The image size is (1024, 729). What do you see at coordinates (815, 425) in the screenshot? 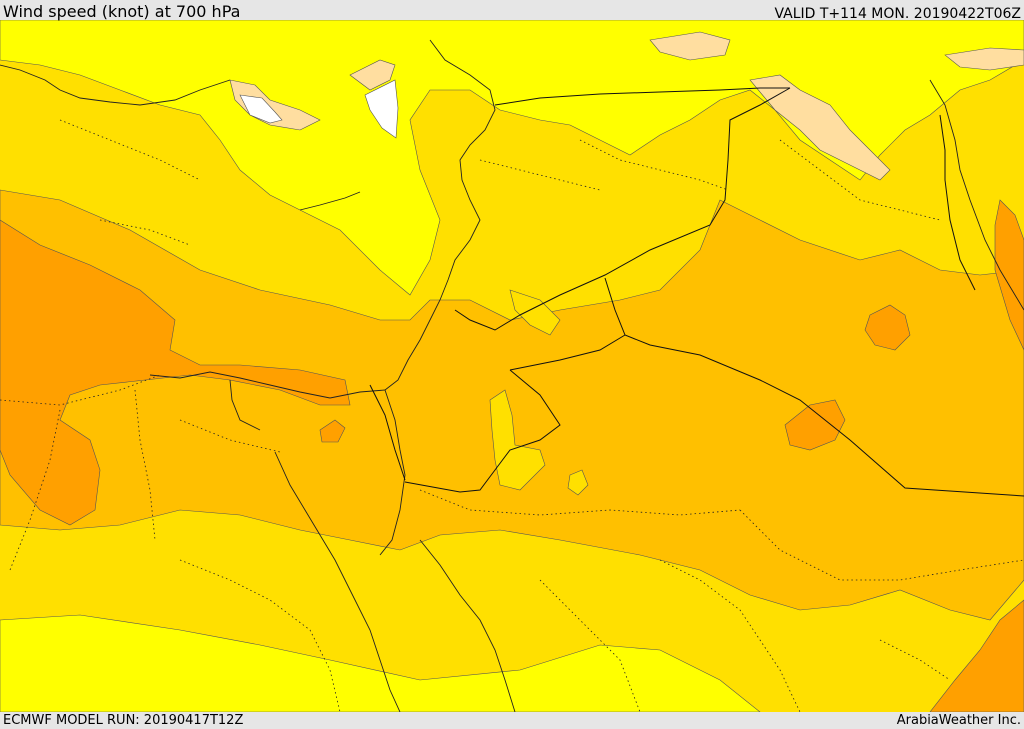
I see `wind-band-orange-east` at bounding box center [815, 425].